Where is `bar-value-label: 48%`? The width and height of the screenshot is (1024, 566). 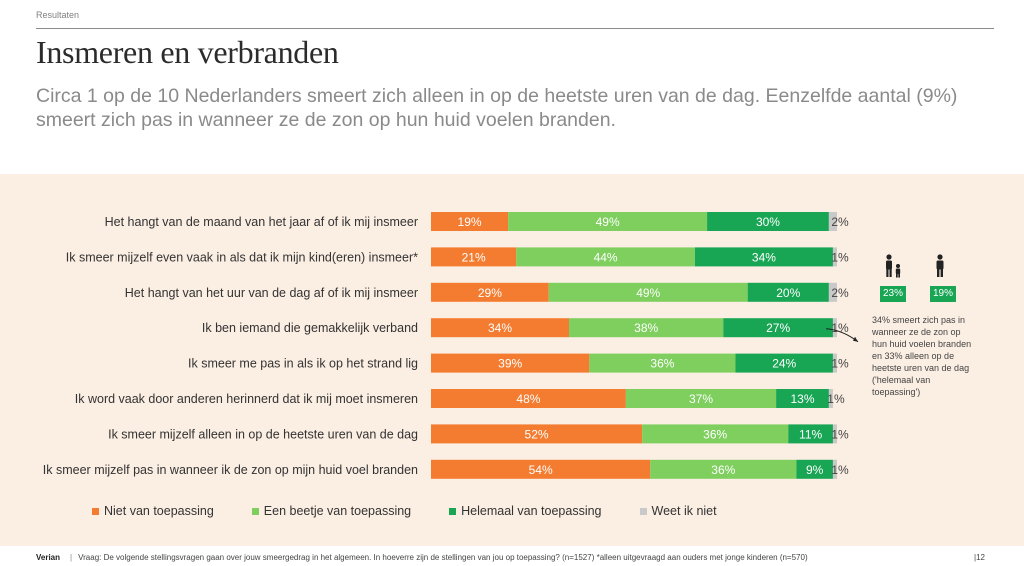 bar-value-label: 48% is located at coordinates (528, 399).